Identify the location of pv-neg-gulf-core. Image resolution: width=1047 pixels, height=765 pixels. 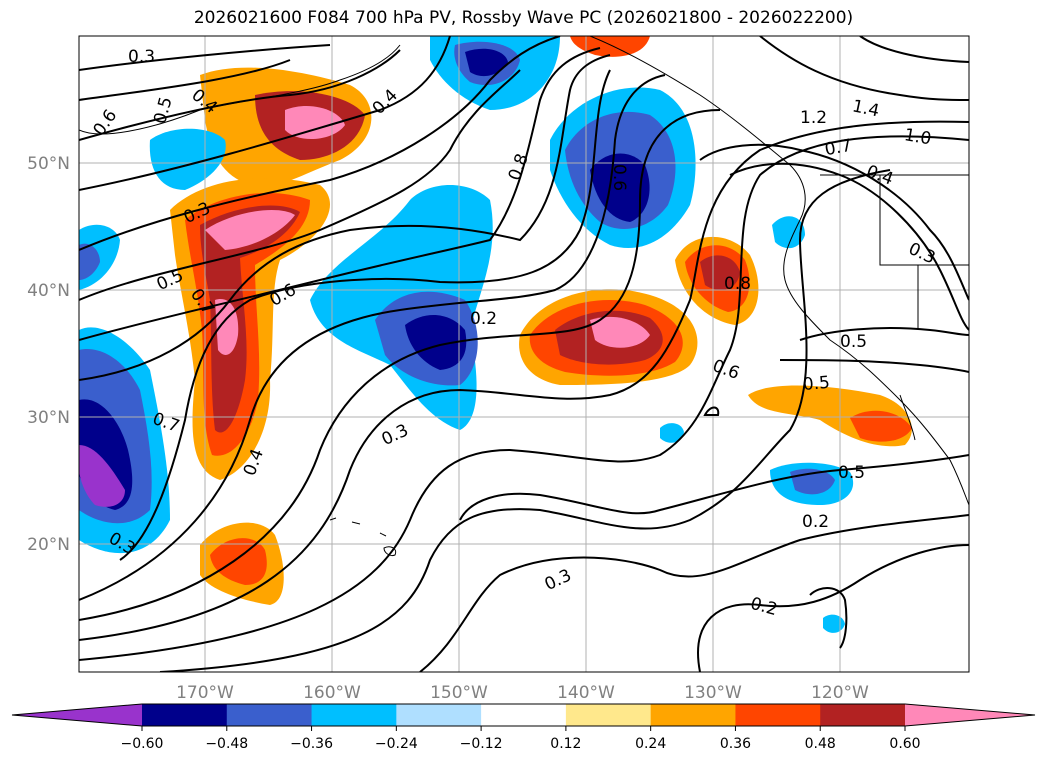
(620, 187).